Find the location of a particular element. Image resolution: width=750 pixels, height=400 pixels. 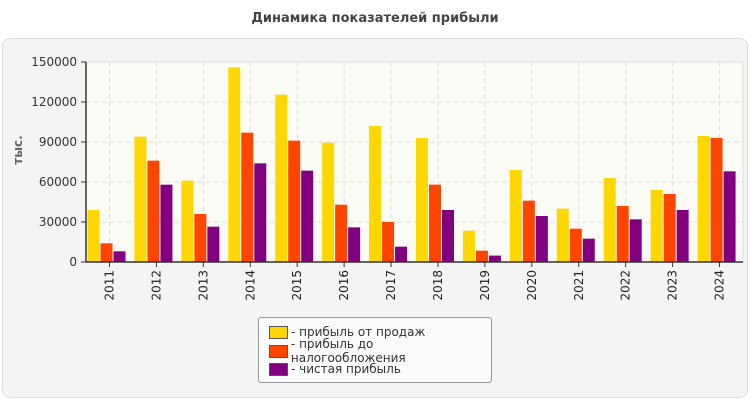

x-tick-label: 2014 is located at coordinates (250, 285).